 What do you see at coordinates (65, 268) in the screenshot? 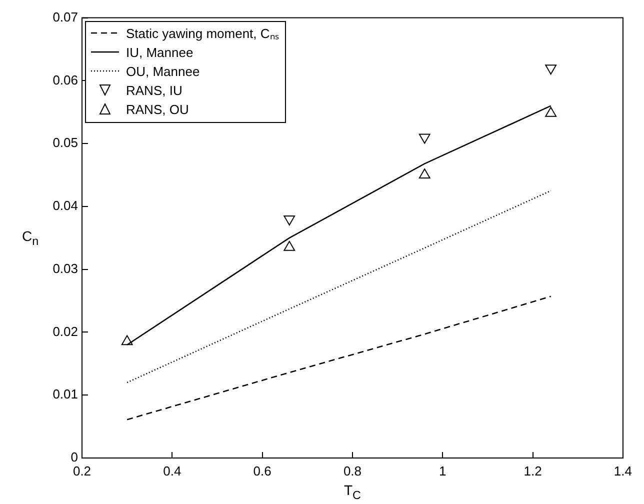
I see `y-tick-label: 0.03` at bounding box center [65, 268].